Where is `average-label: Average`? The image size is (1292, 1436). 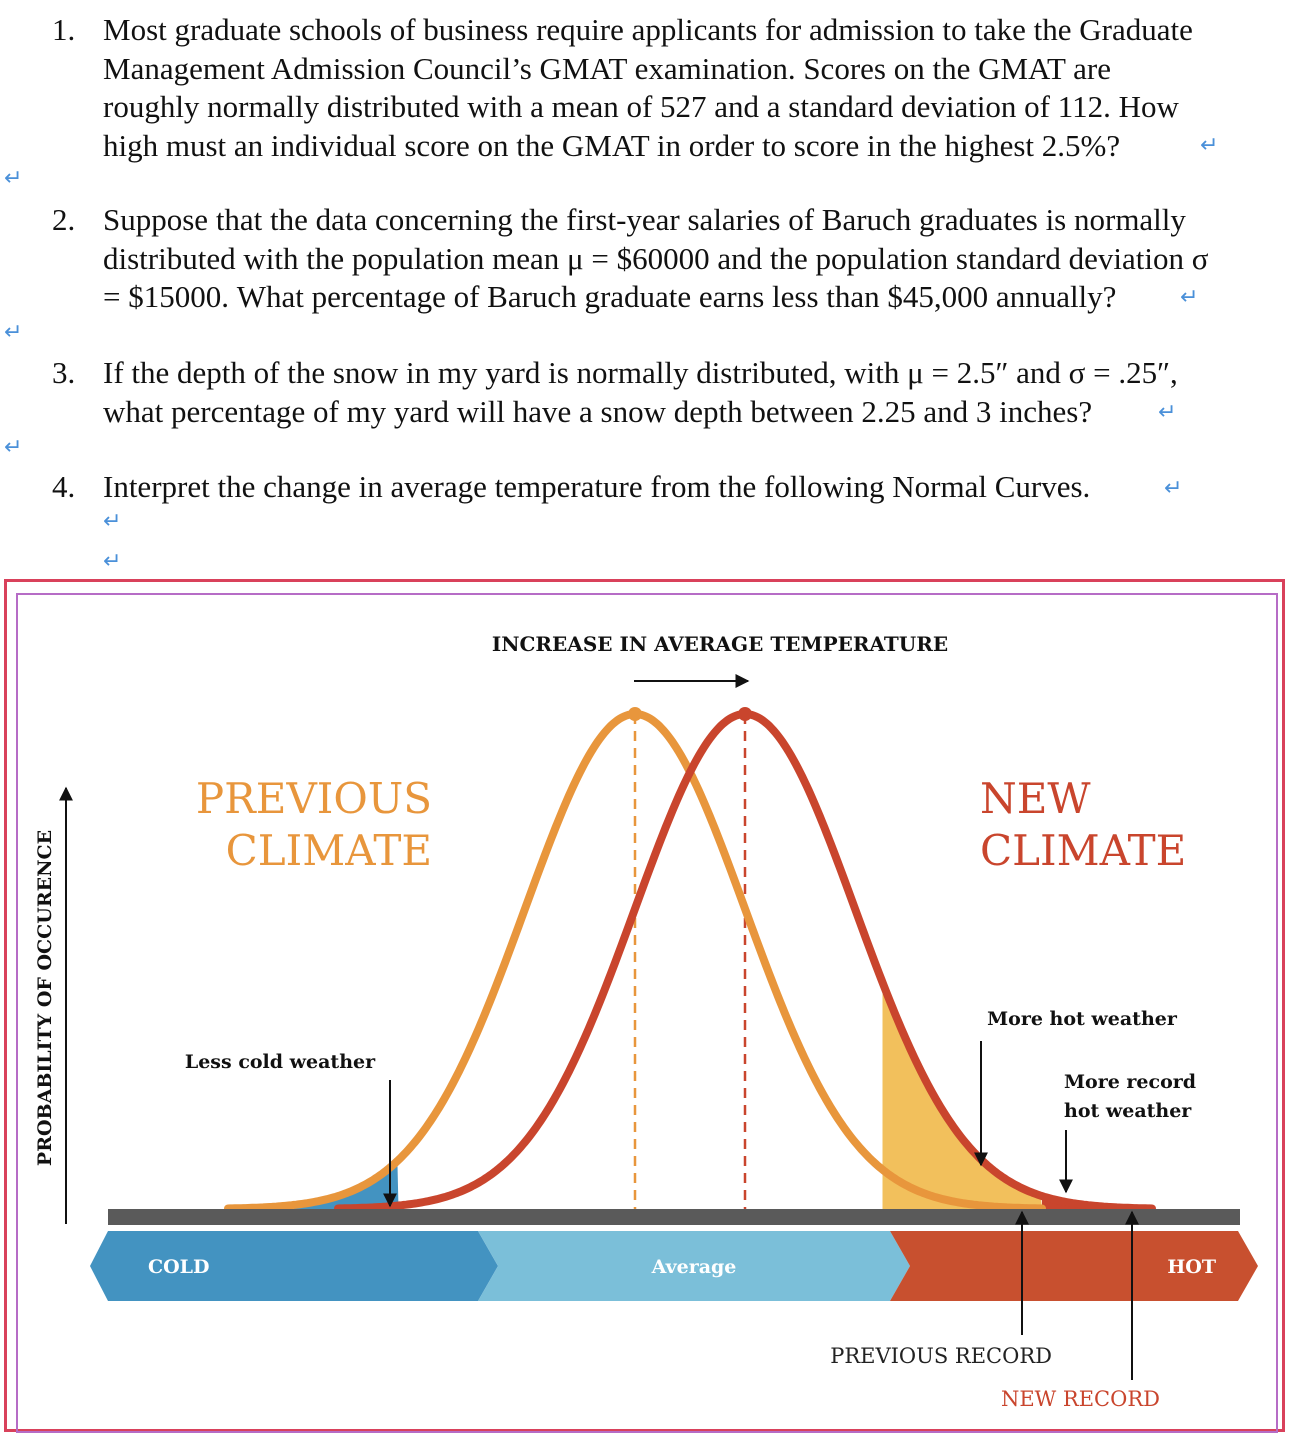
average-label: Average is located at coordinates (694, 1267).